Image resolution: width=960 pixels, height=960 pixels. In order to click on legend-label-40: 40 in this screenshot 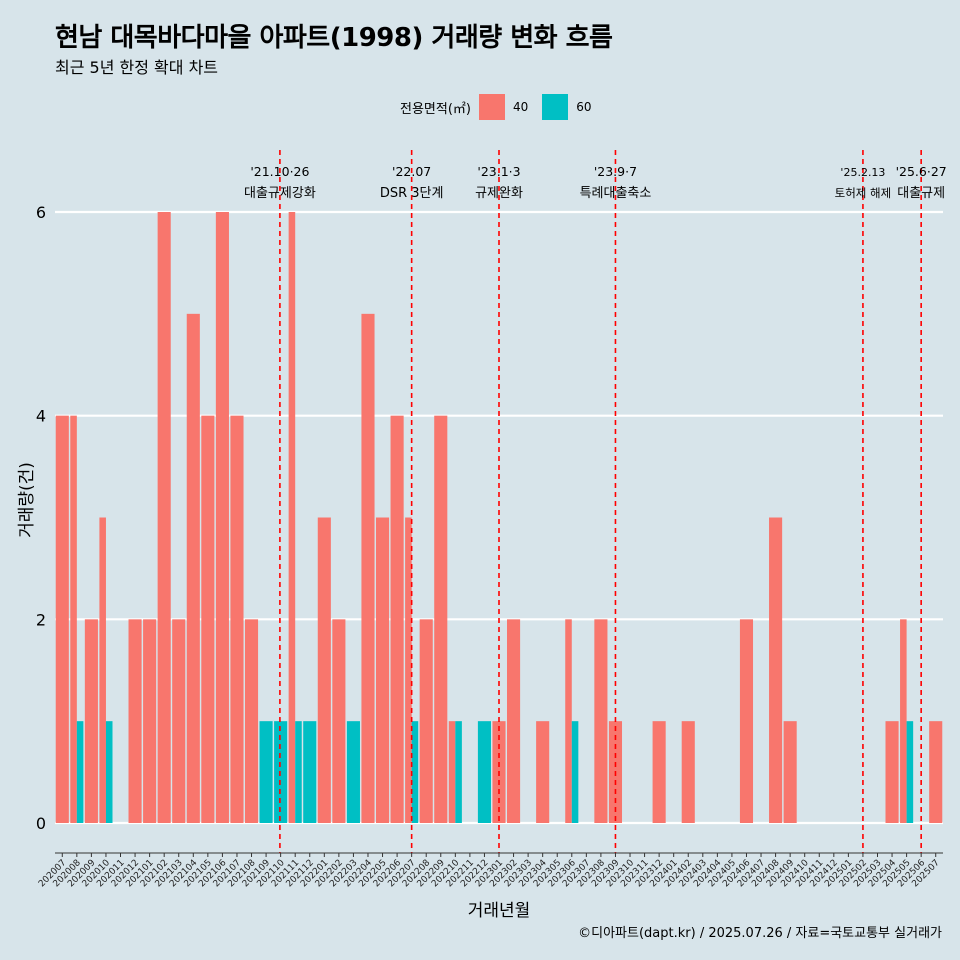, I will do `click(520, 107)`.